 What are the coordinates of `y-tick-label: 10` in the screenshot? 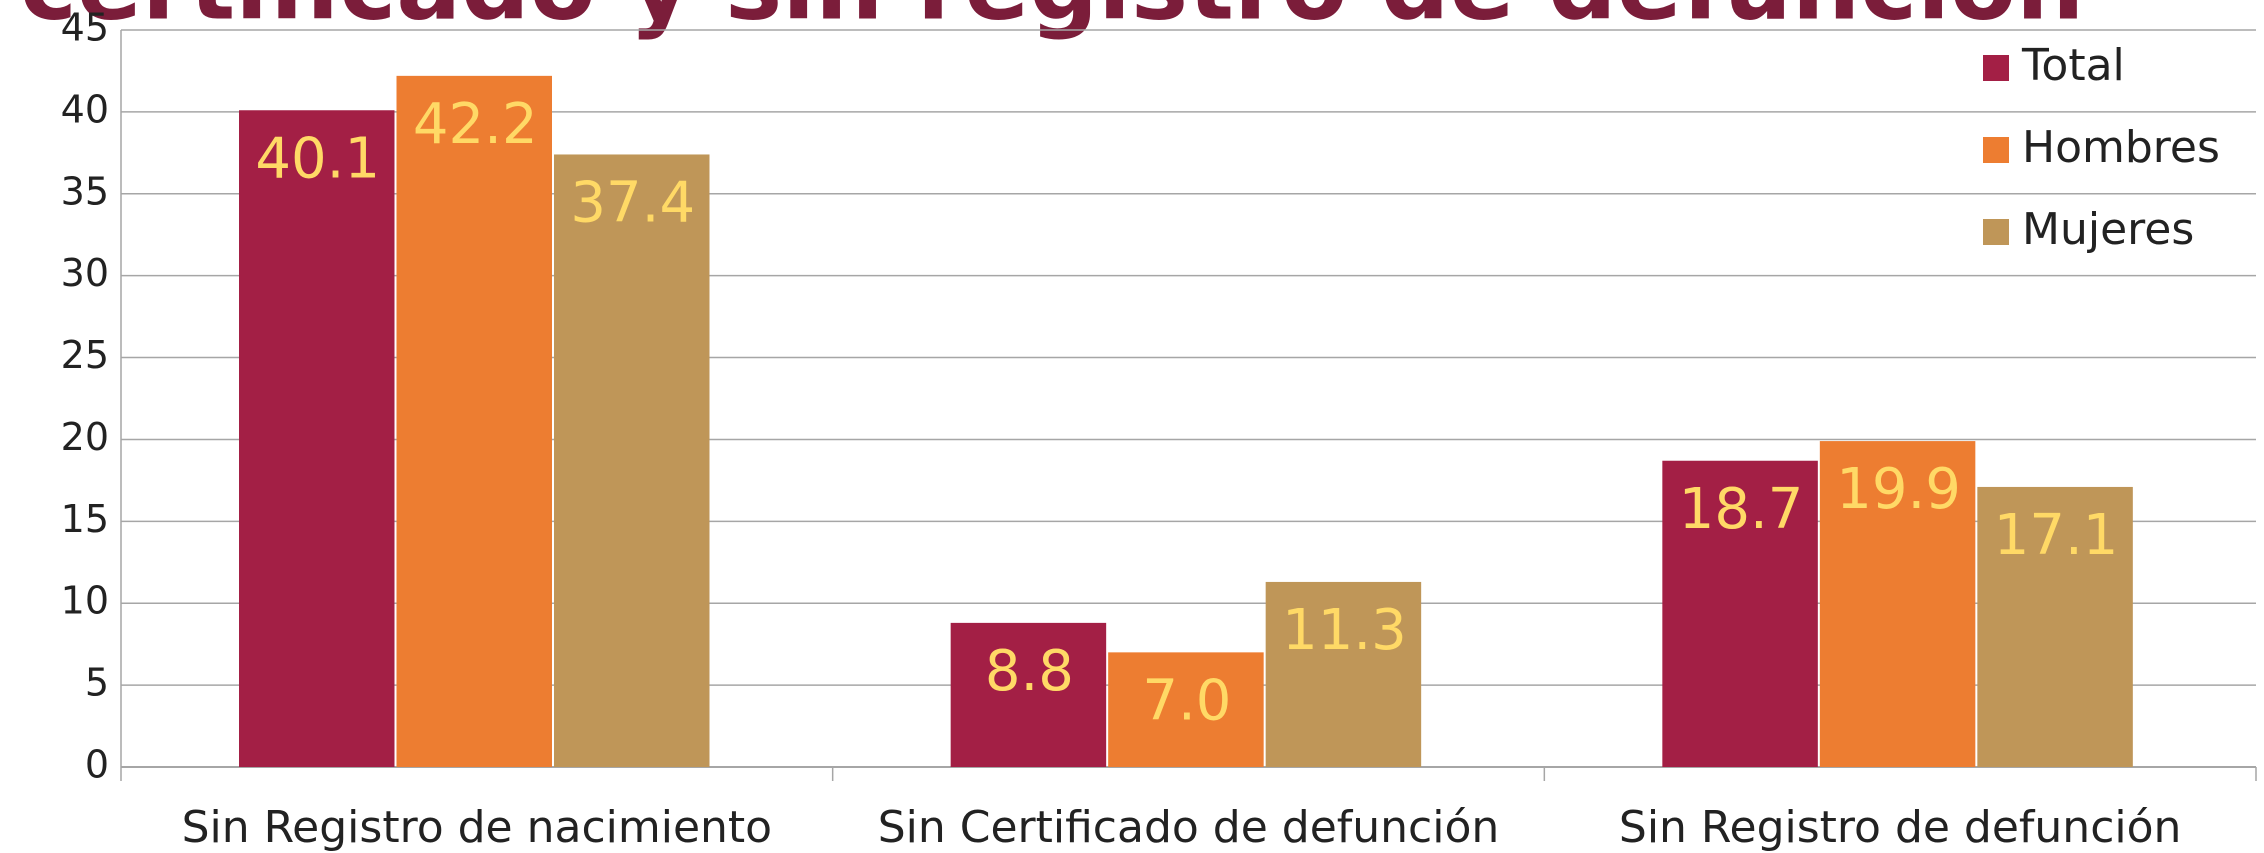 It's located at (85, 601).